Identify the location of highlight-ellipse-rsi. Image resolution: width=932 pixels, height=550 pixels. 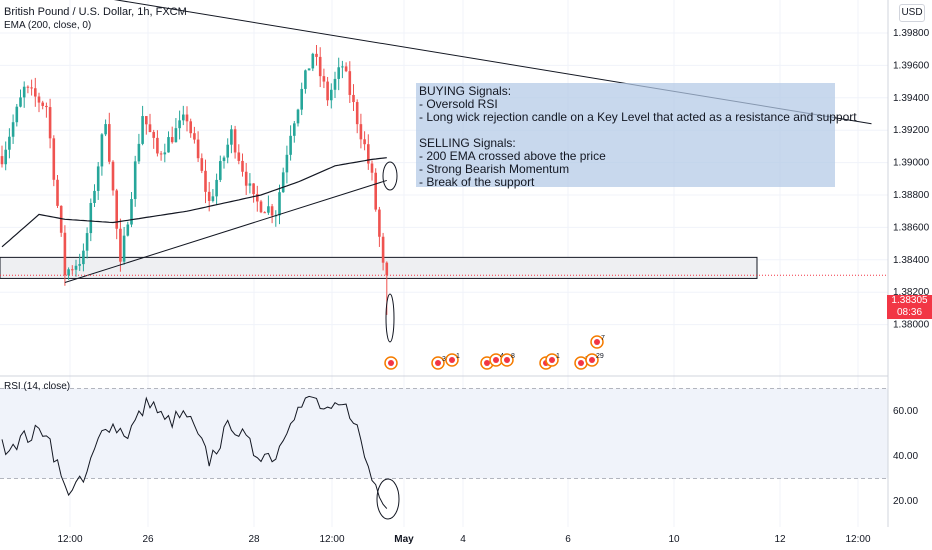
(388, 499).